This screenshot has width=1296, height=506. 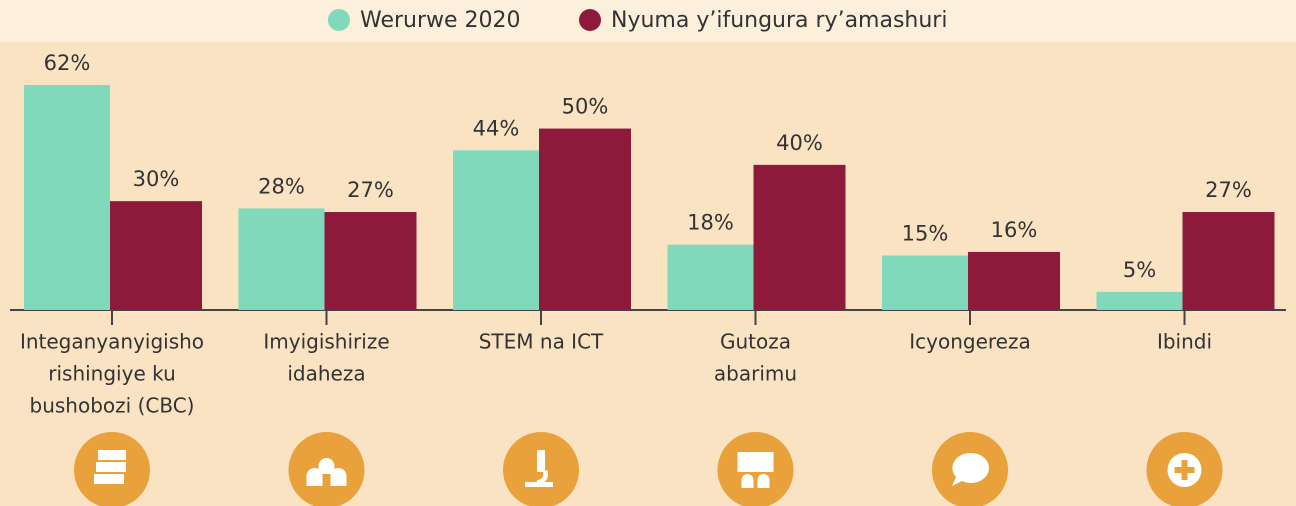 What do you see at coordinates (112, 342) in the screenshot?
I see `x-tick-label: Integanyanyigisho` at bounding box center [112, 342].